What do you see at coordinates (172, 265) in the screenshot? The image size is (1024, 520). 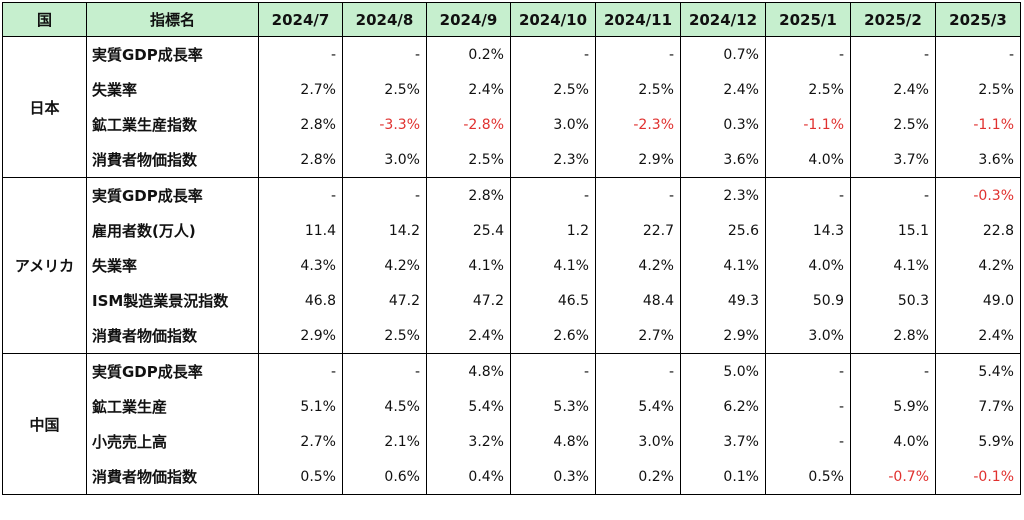 I see `indicator-name-cell: 失業率` at bounding box center [172, 265].